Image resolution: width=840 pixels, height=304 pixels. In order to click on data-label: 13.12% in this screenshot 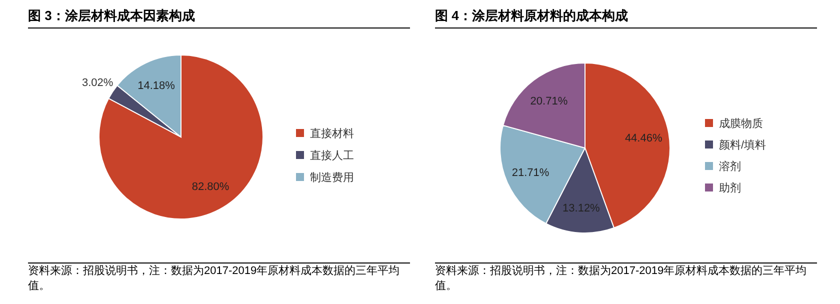, I will do `click(581, 208)`.